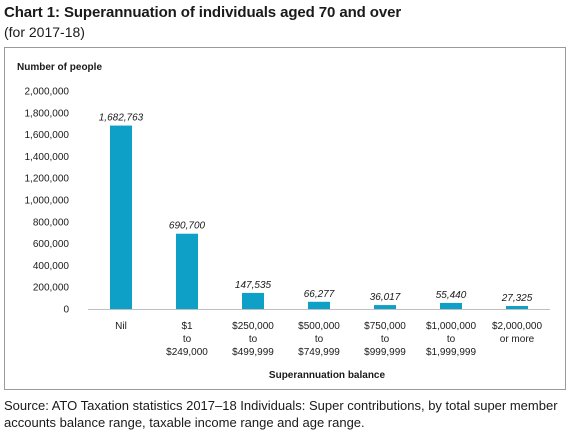 Image resolution: width=572 pixels, height=434 pixels. What do you see at coordinates (51, 266) in the screenshot?
I see `y-tick-label: 400,000` at bounding box center [51, 266].